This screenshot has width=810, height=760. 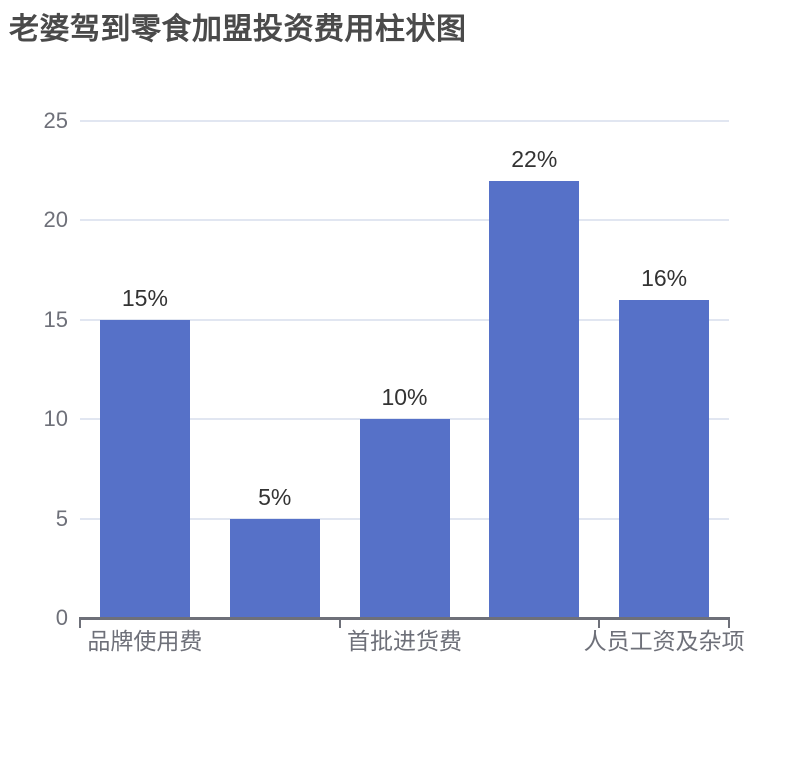 I want to click on x-axis-line, so click(x=404, y=618).